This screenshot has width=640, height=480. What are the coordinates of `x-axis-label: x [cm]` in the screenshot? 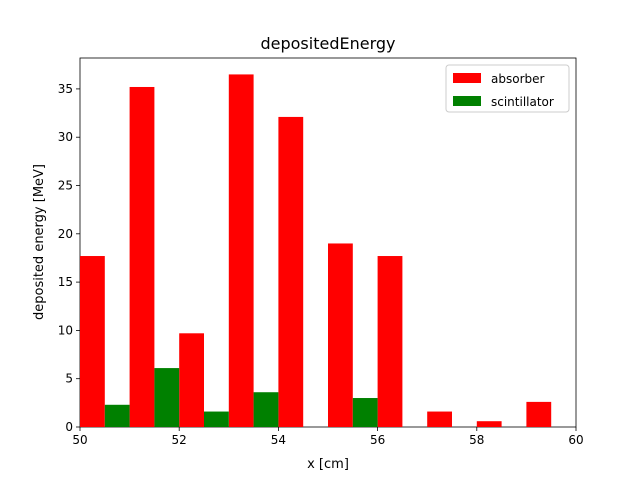 It's located at (328, 464).